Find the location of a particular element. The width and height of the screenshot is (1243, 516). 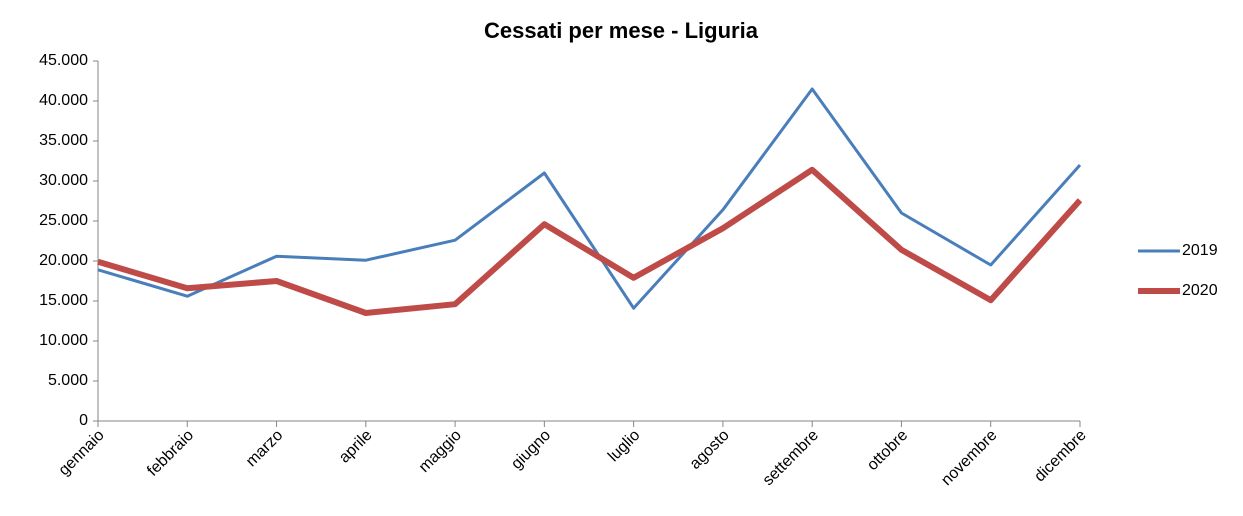

y-tick-label: 10.000 is located at coordinates (63, 340).